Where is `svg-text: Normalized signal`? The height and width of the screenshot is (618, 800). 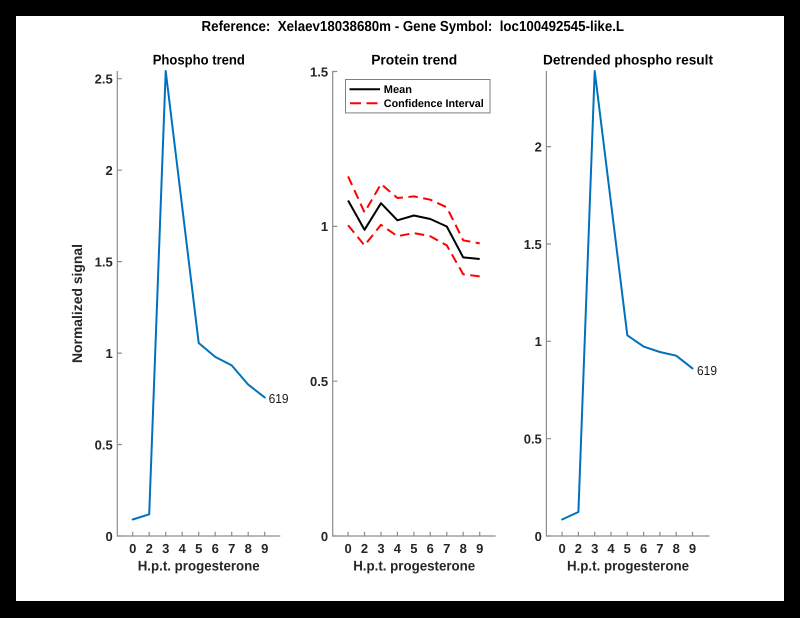
svg-text: Normalized signal is located at coordinates (77, 303).